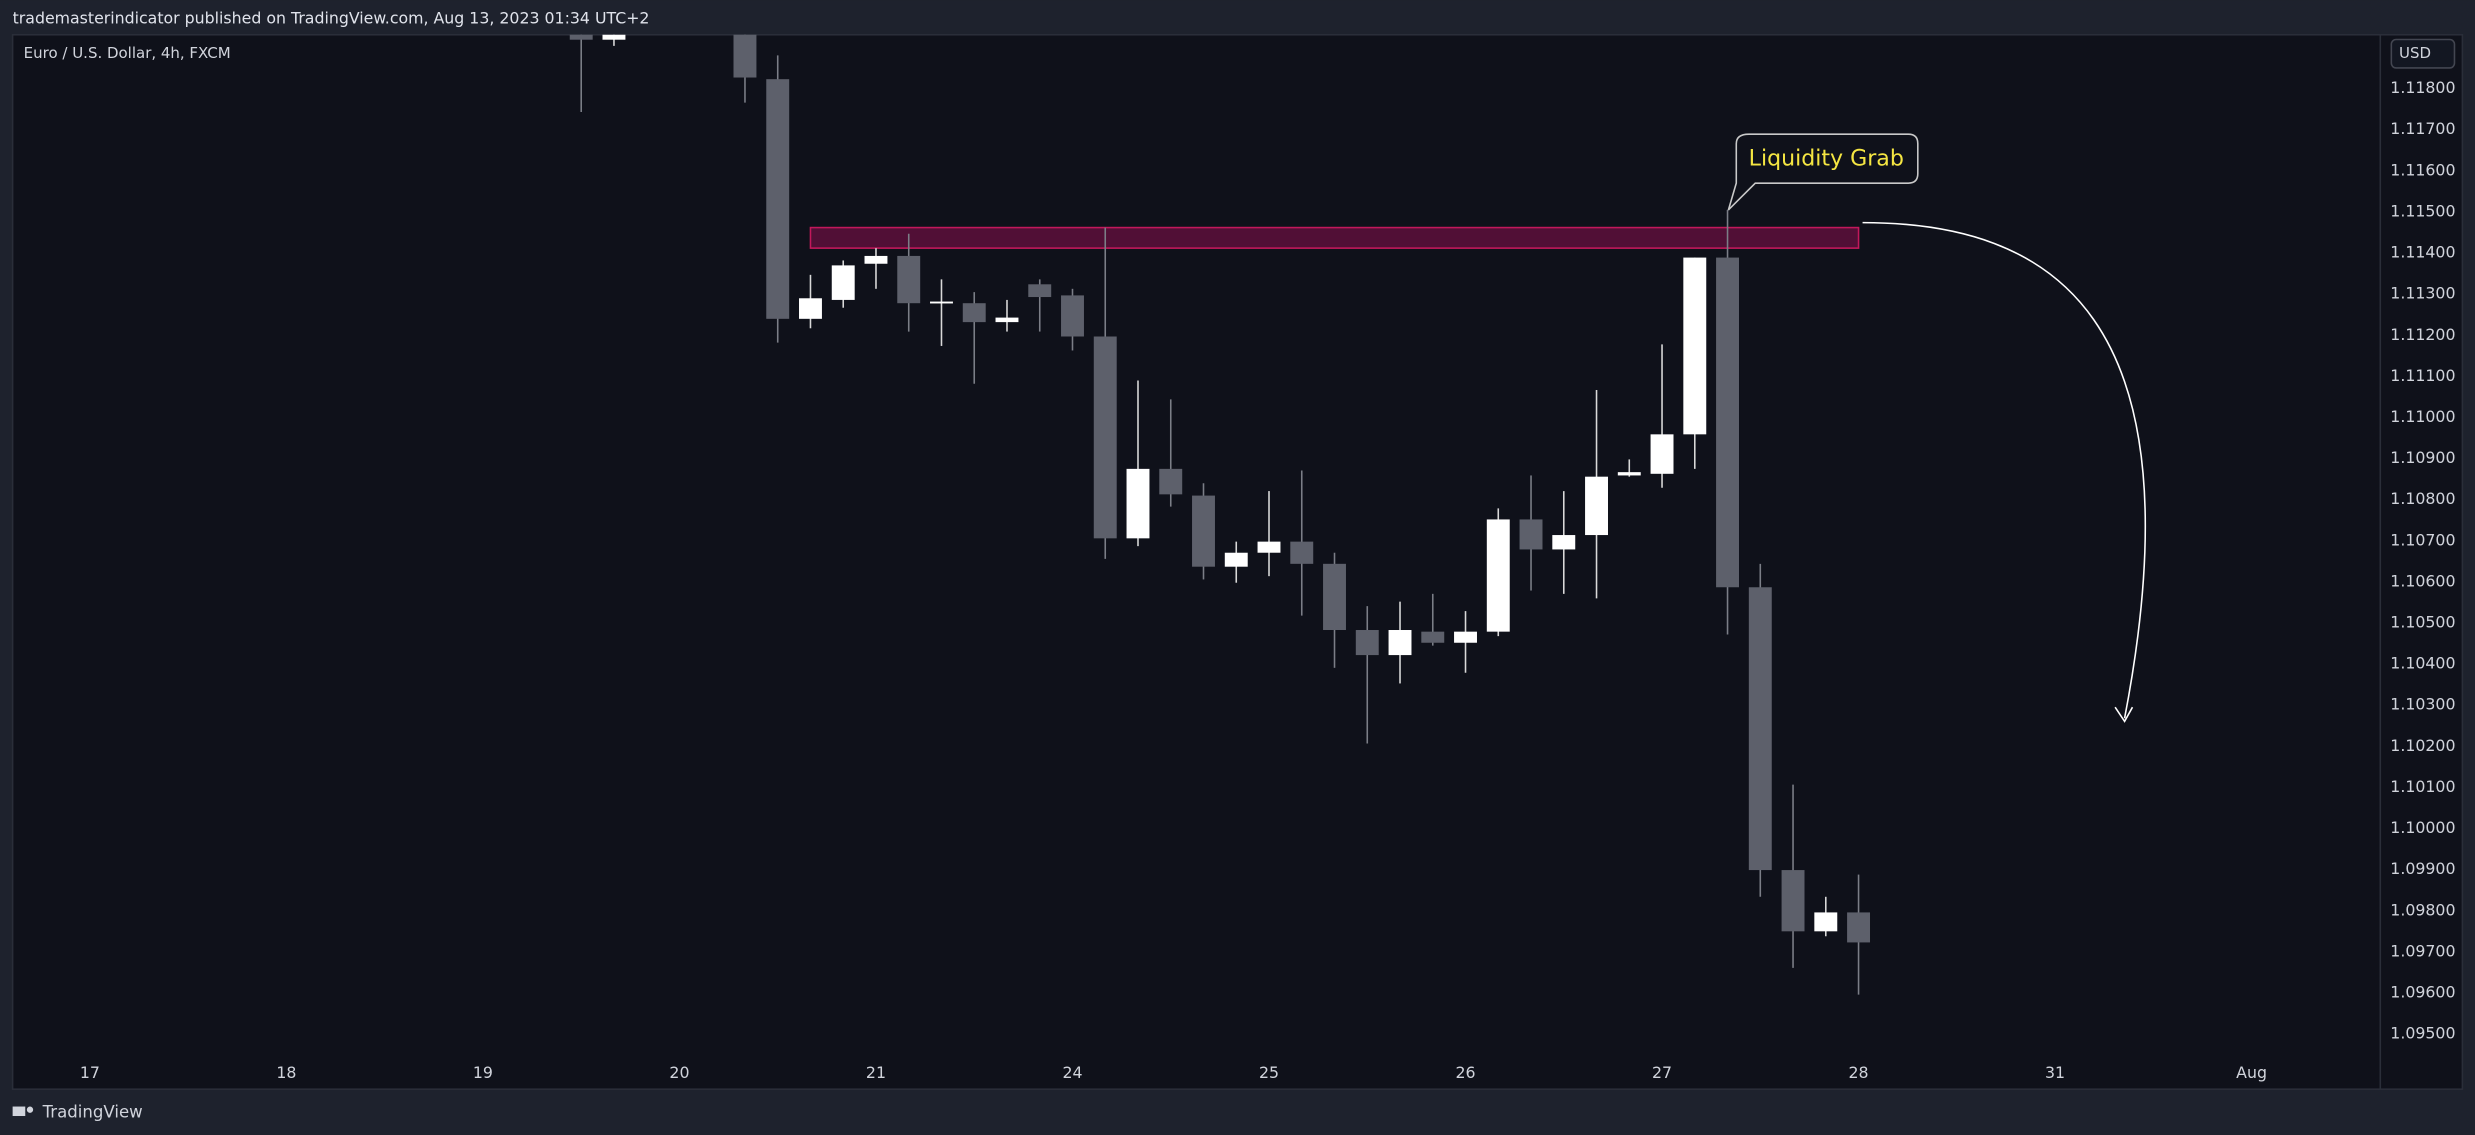  I want to click on x-tick-label: 31, so click(2055, 1072).